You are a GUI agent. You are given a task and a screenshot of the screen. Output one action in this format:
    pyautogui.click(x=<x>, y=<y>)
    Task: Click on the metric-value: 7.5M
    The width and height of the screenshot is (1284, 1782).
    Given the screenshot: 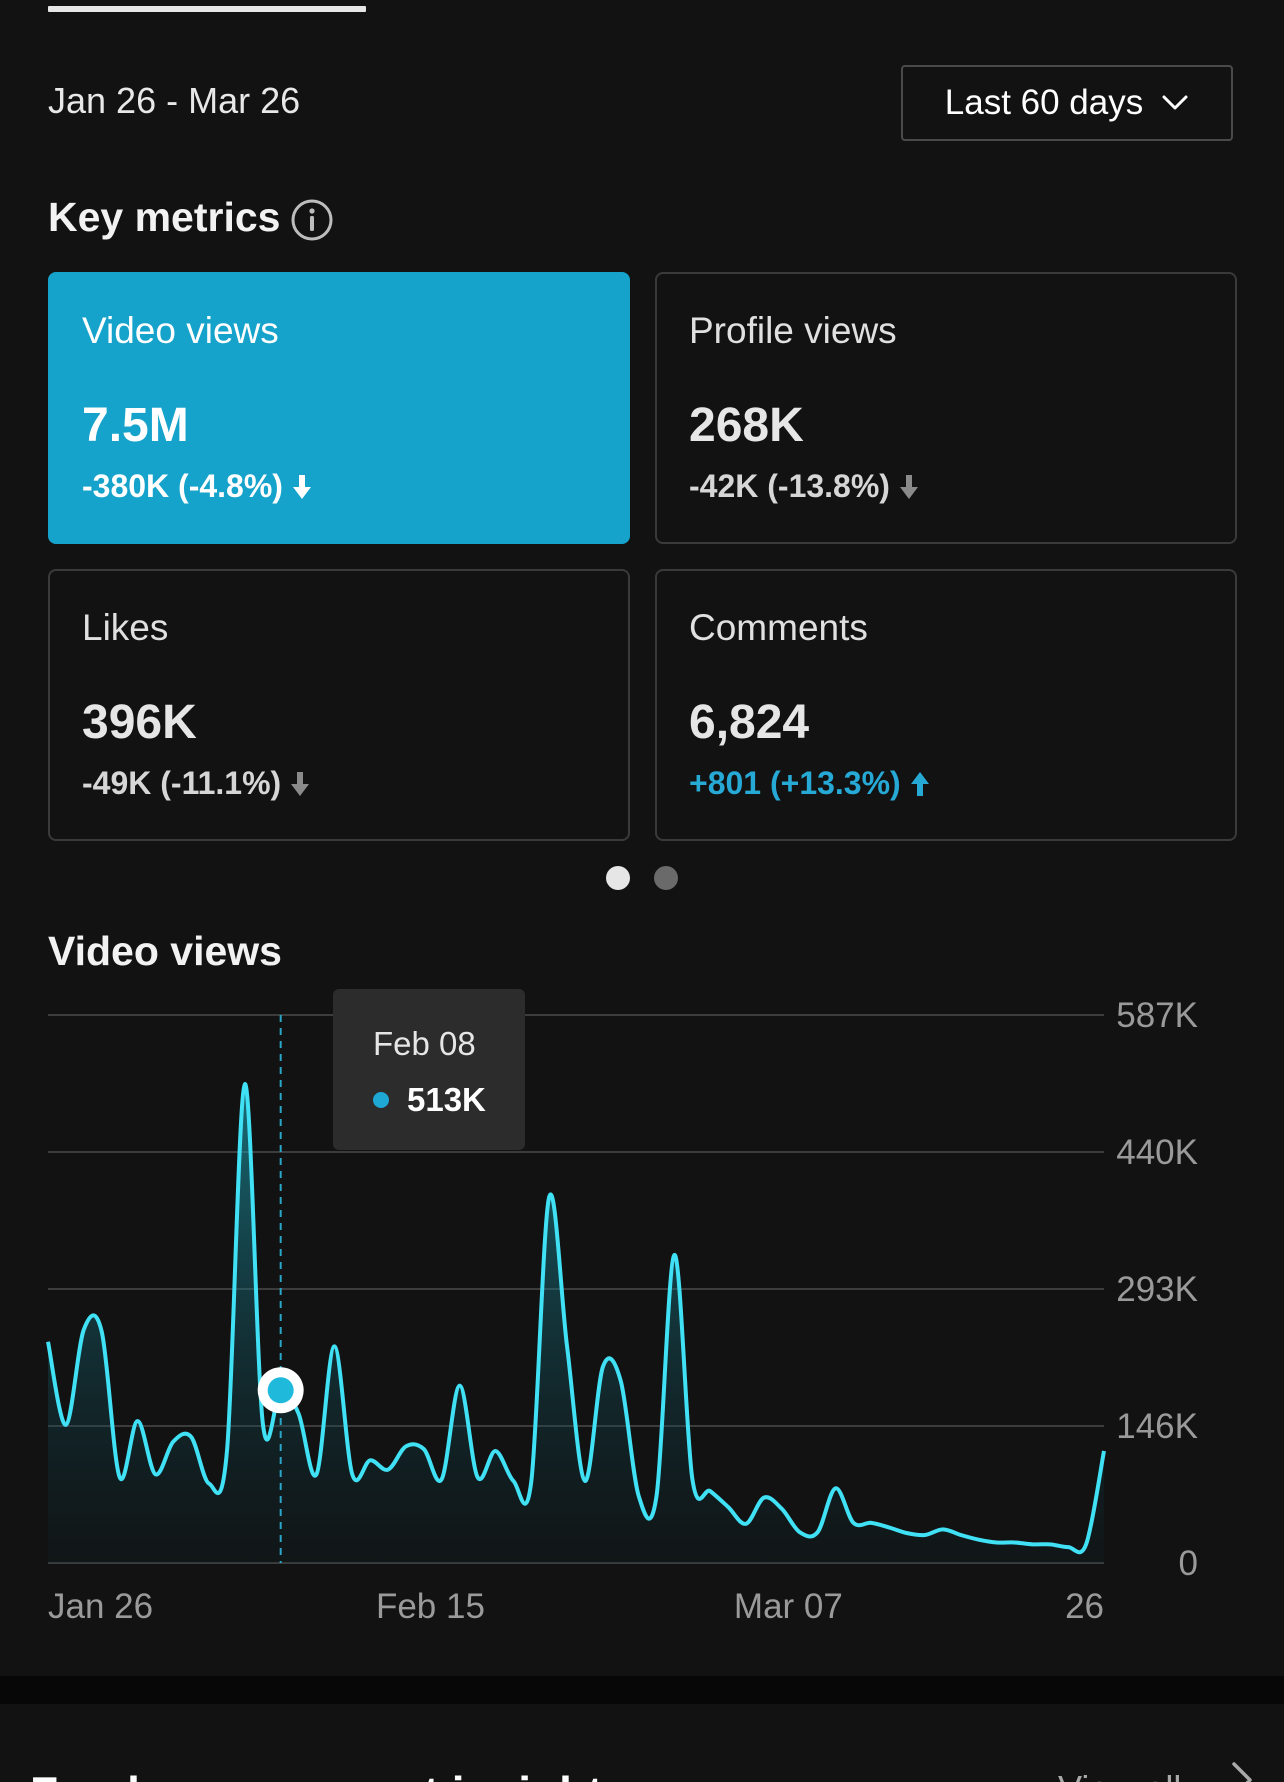 What is the action you would take?
    pyautogui.click(x=135, y=425)
    